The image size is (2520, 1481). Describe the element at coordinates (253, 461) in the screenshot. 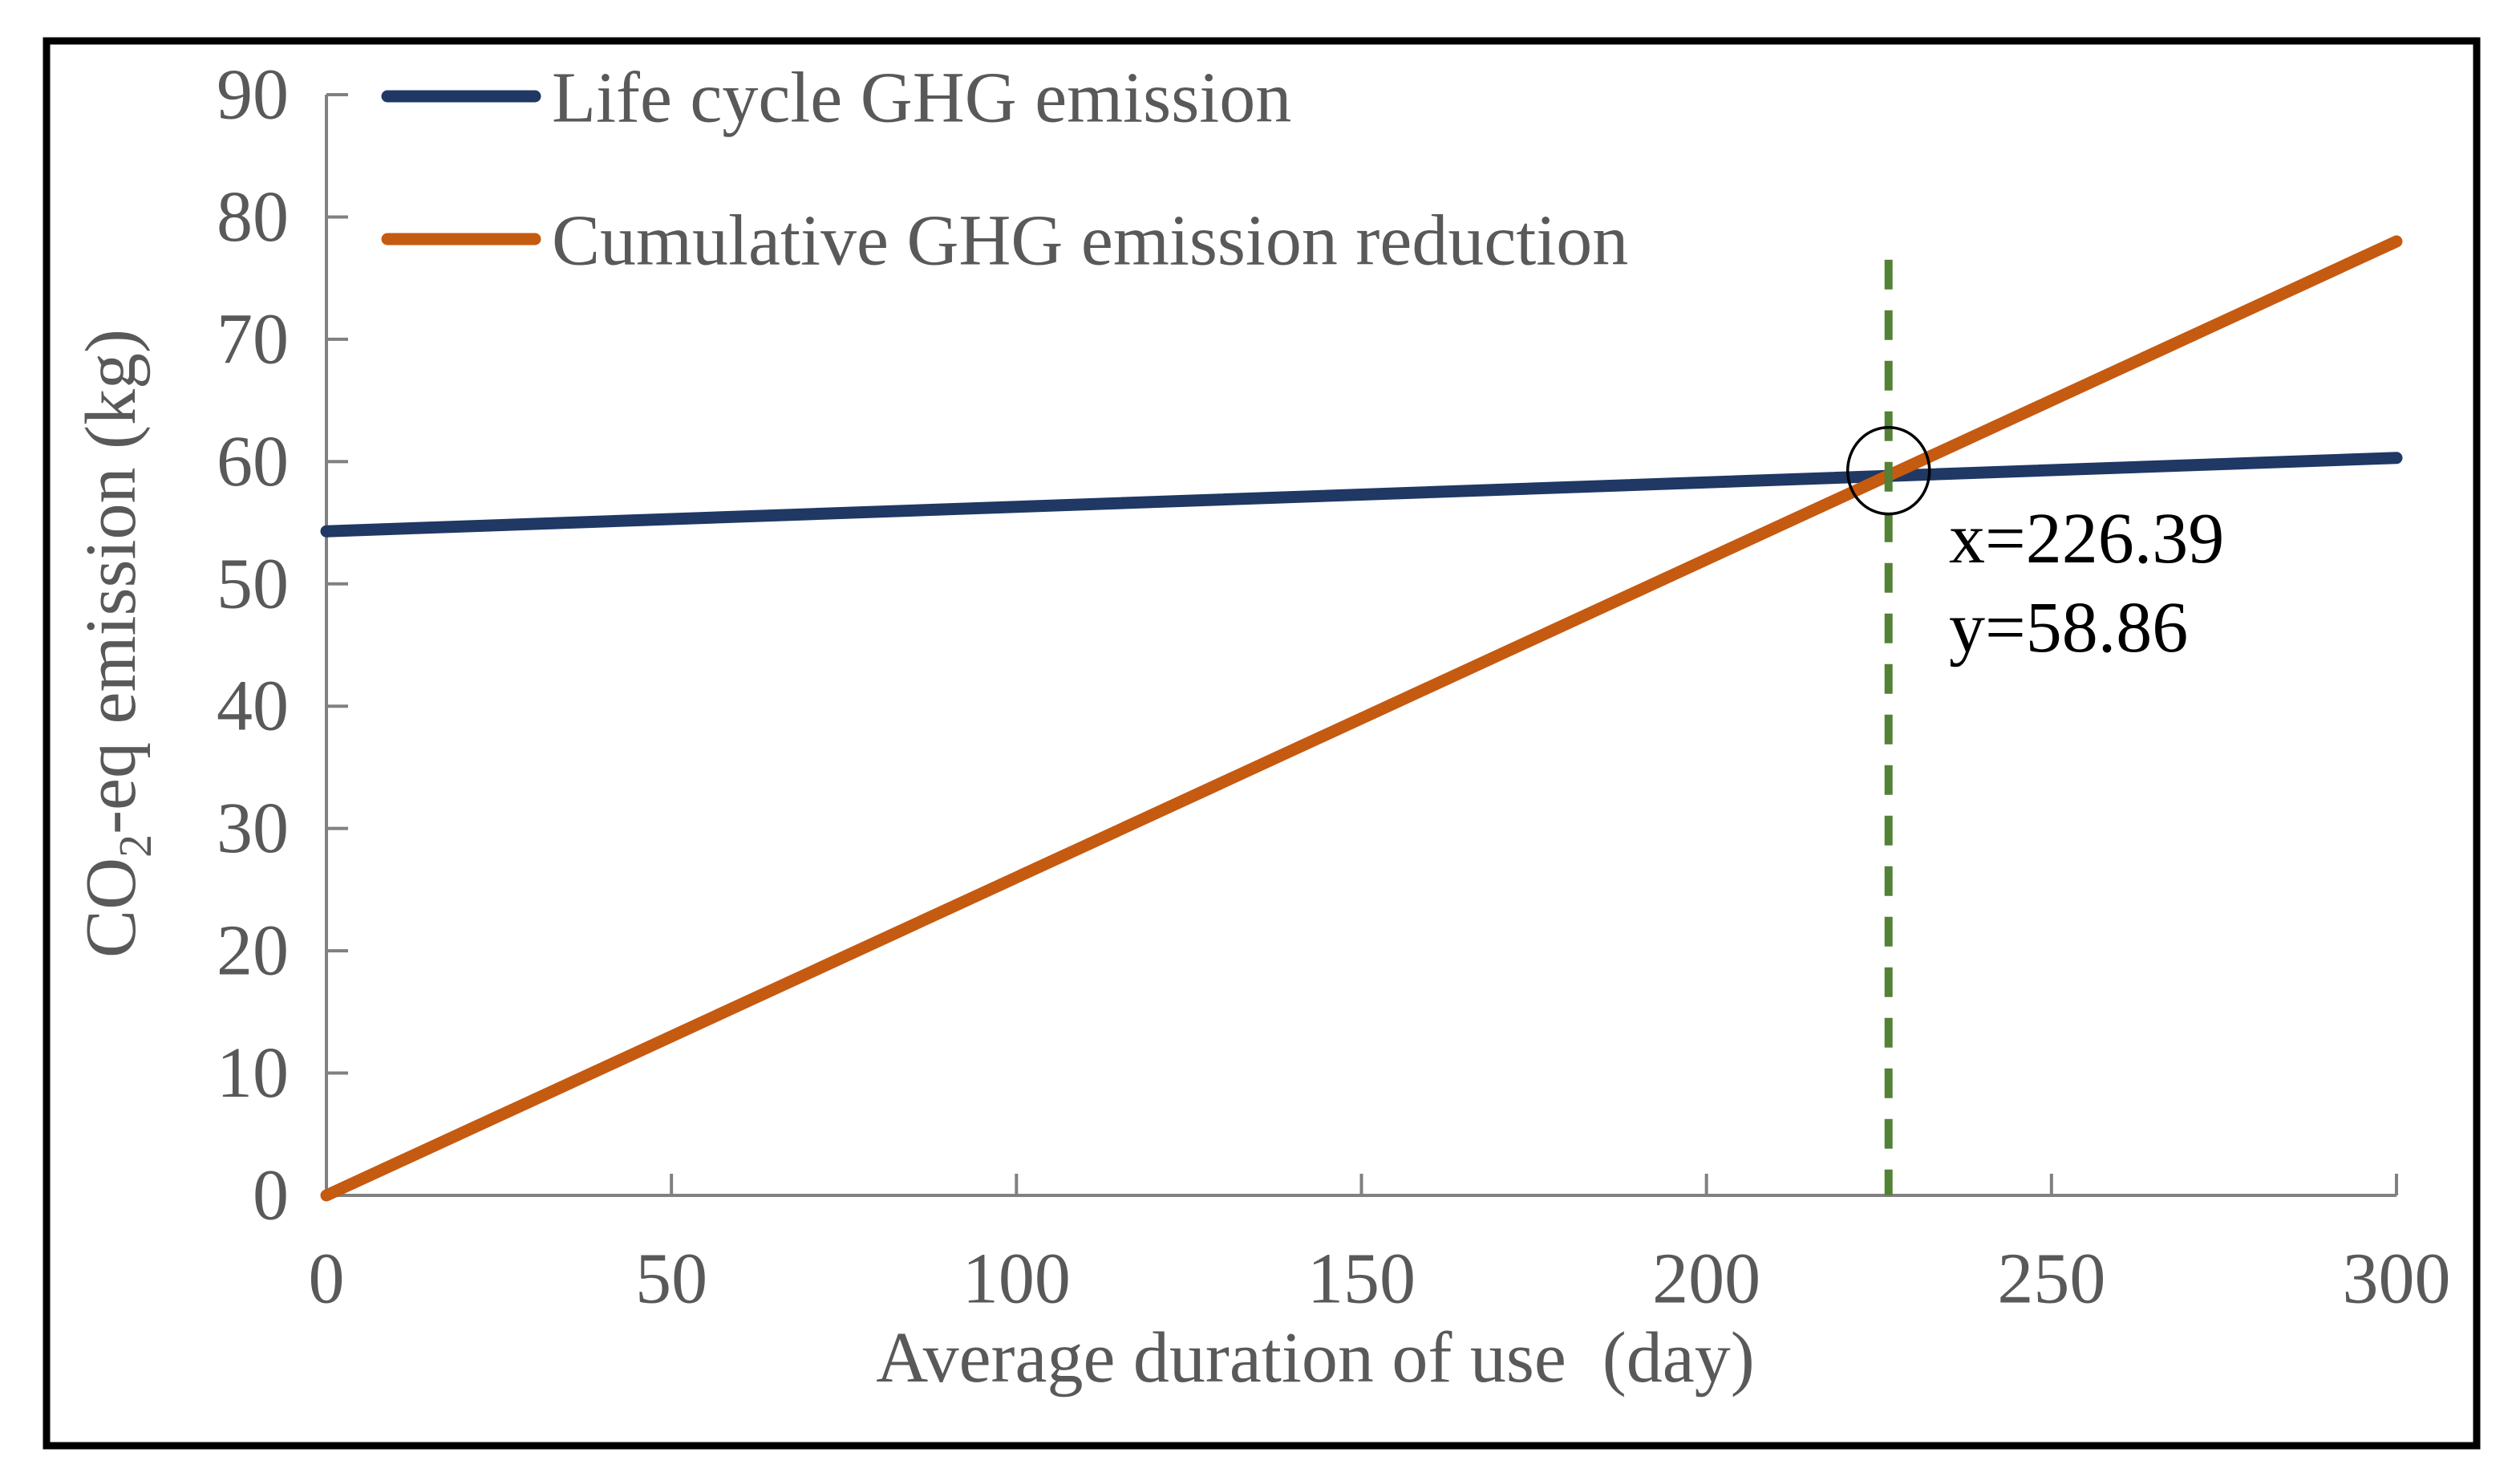

I see `y-tick-label: 60` at that location.